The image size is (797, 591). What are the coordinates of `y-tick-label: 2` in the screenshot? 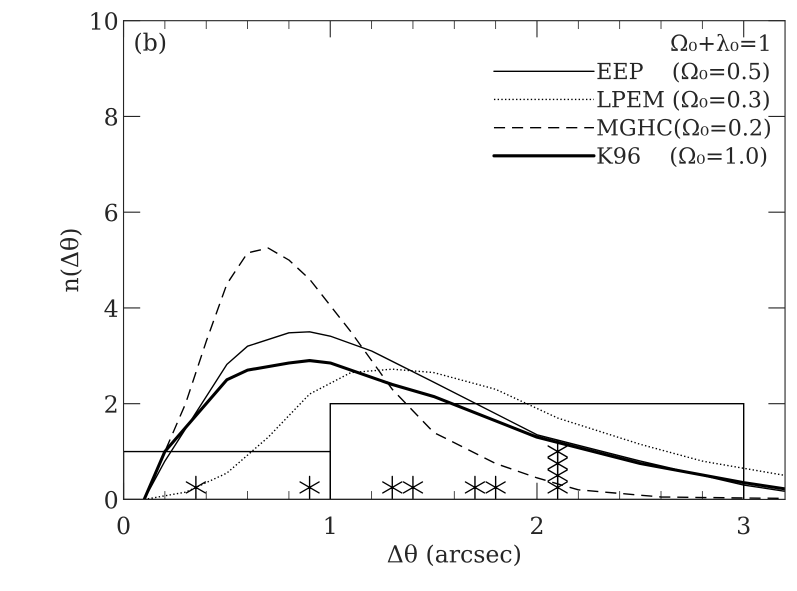 It's located at (110, 404).